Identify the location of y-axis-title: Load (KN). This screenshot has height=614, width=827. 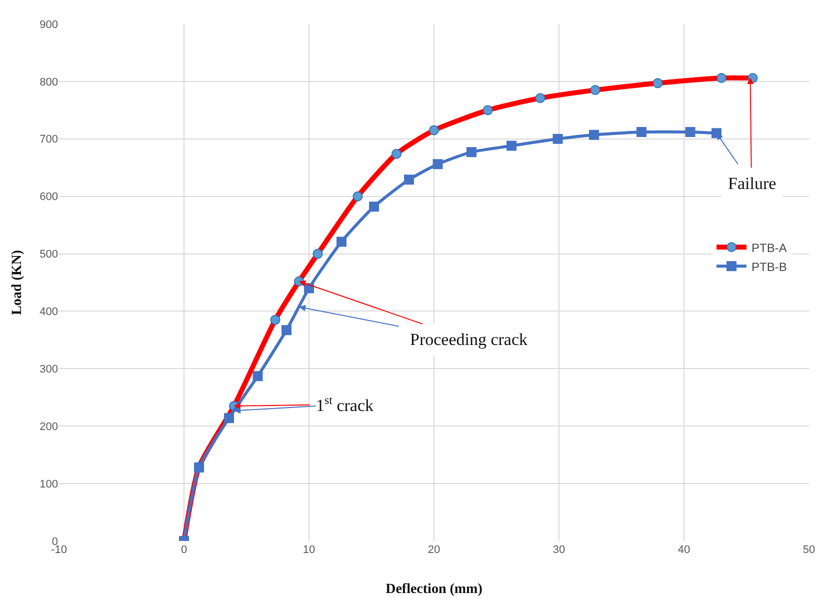
(17, 282).